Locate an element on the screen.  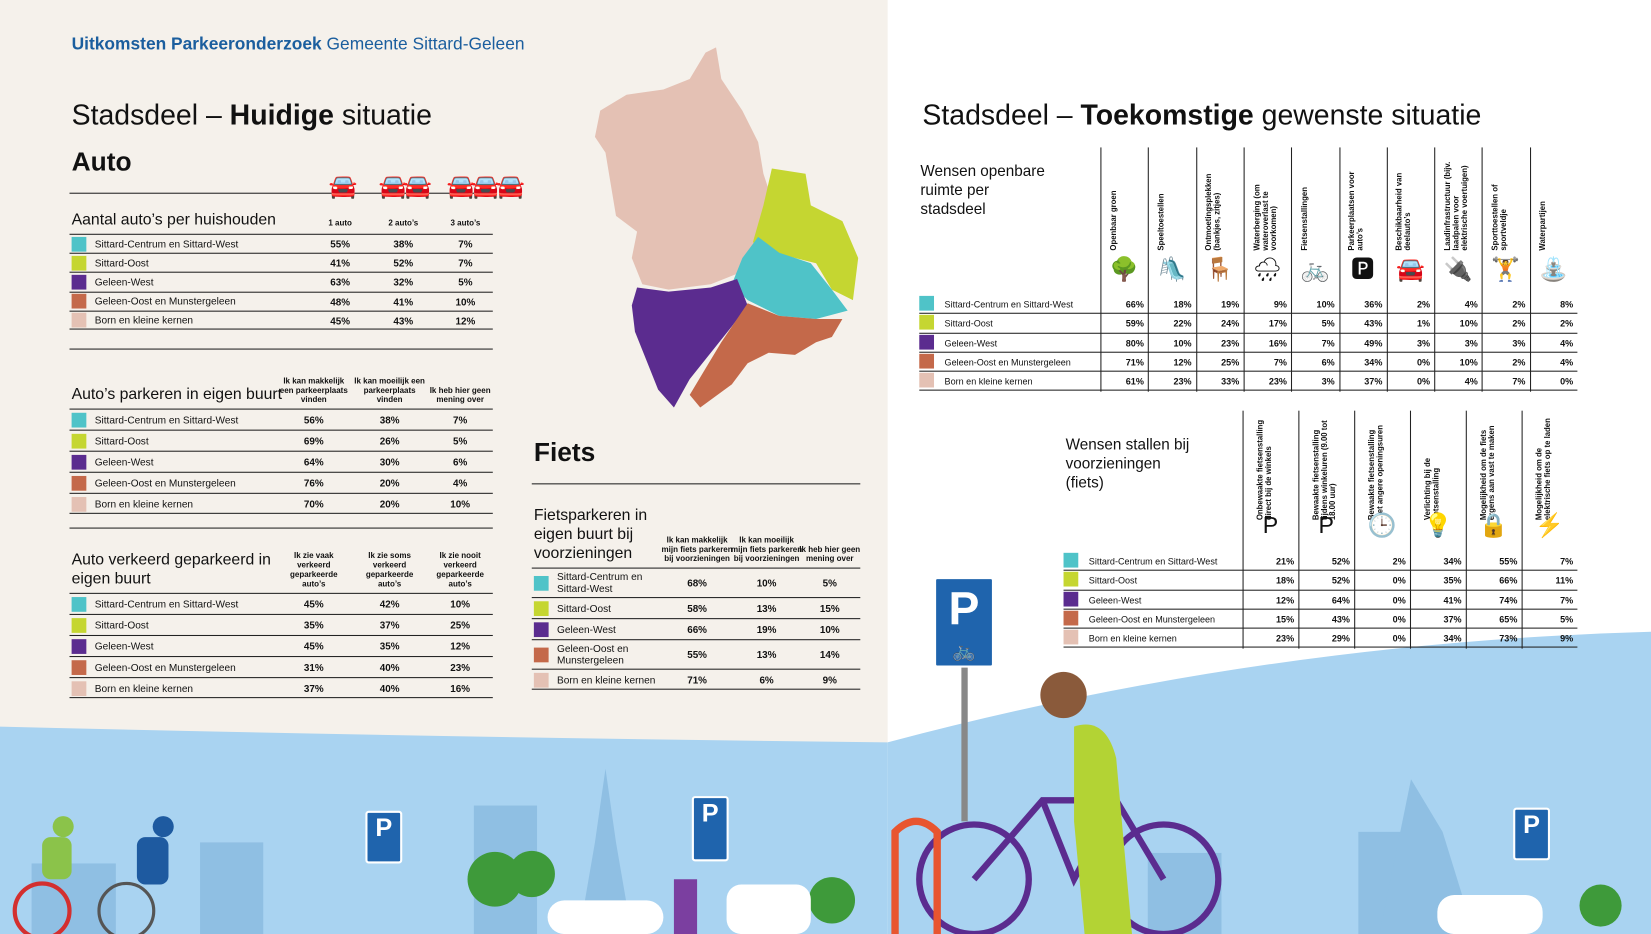
table-row: Geleen-West 45% 35% 12% is located at coordinates (281, 645).